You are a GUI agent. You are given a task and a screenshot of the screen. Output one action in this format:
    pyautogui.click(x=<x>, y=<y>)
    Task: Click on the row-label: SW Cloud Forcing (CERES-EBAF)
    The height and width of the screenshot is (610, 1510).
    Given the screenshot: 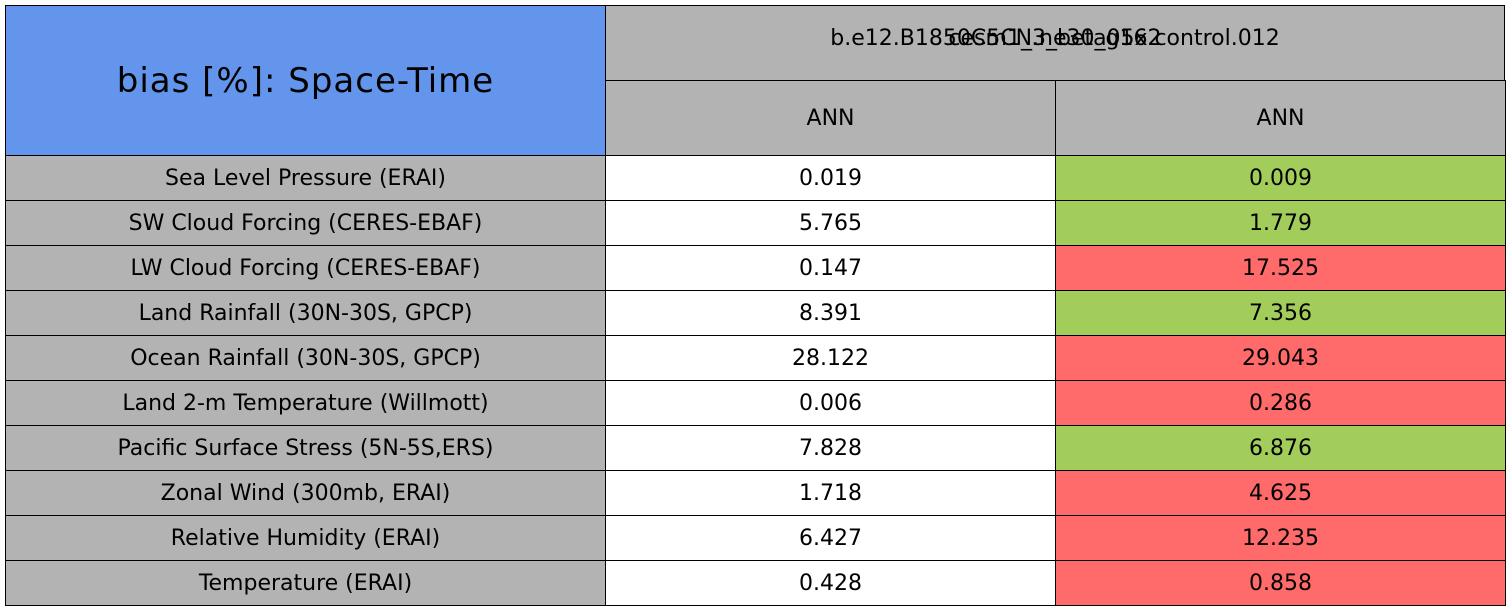 What is the action you would take?
    pyautogui.click(x=305, y=223)
    